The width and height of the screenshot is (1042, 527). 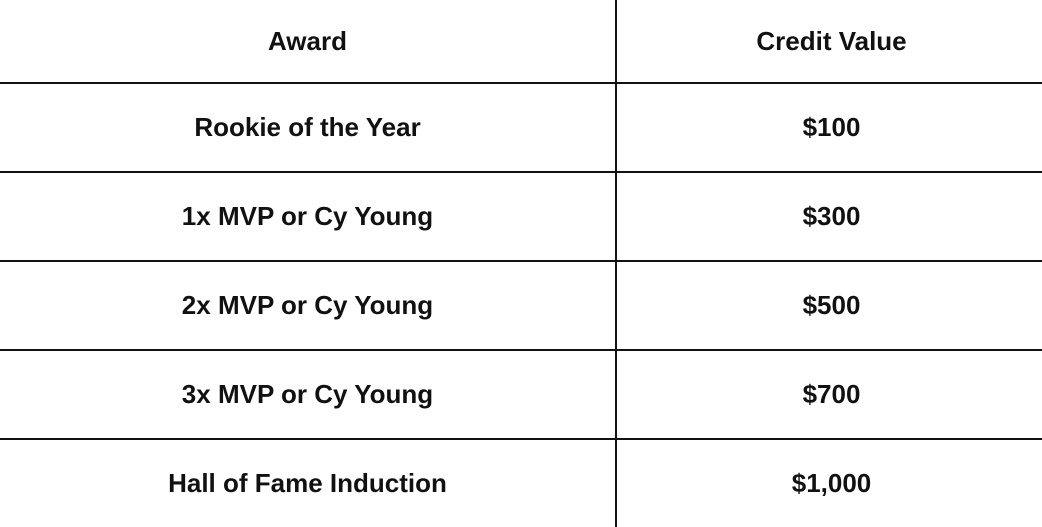 What do you see at coordinates (308, 216) in the screenshot?
I see `award-cell: 1x MVP or Cy Young` at bounding box center [308, 216].